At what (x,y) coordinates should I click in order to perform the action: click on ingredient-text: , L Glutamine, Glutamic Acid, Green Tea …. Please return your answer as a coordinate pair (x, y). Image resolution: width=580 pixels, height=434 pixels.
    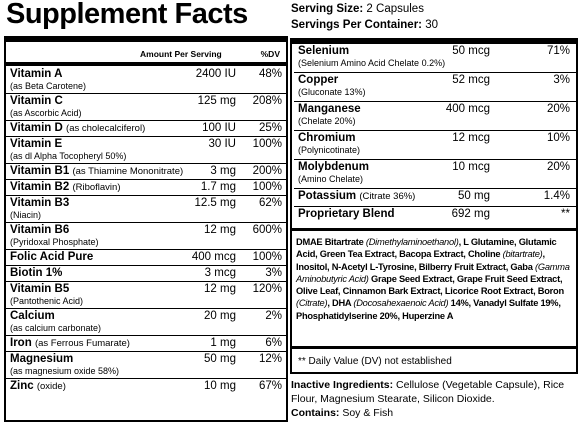
    Looking at the image, I should click on (426, 248).